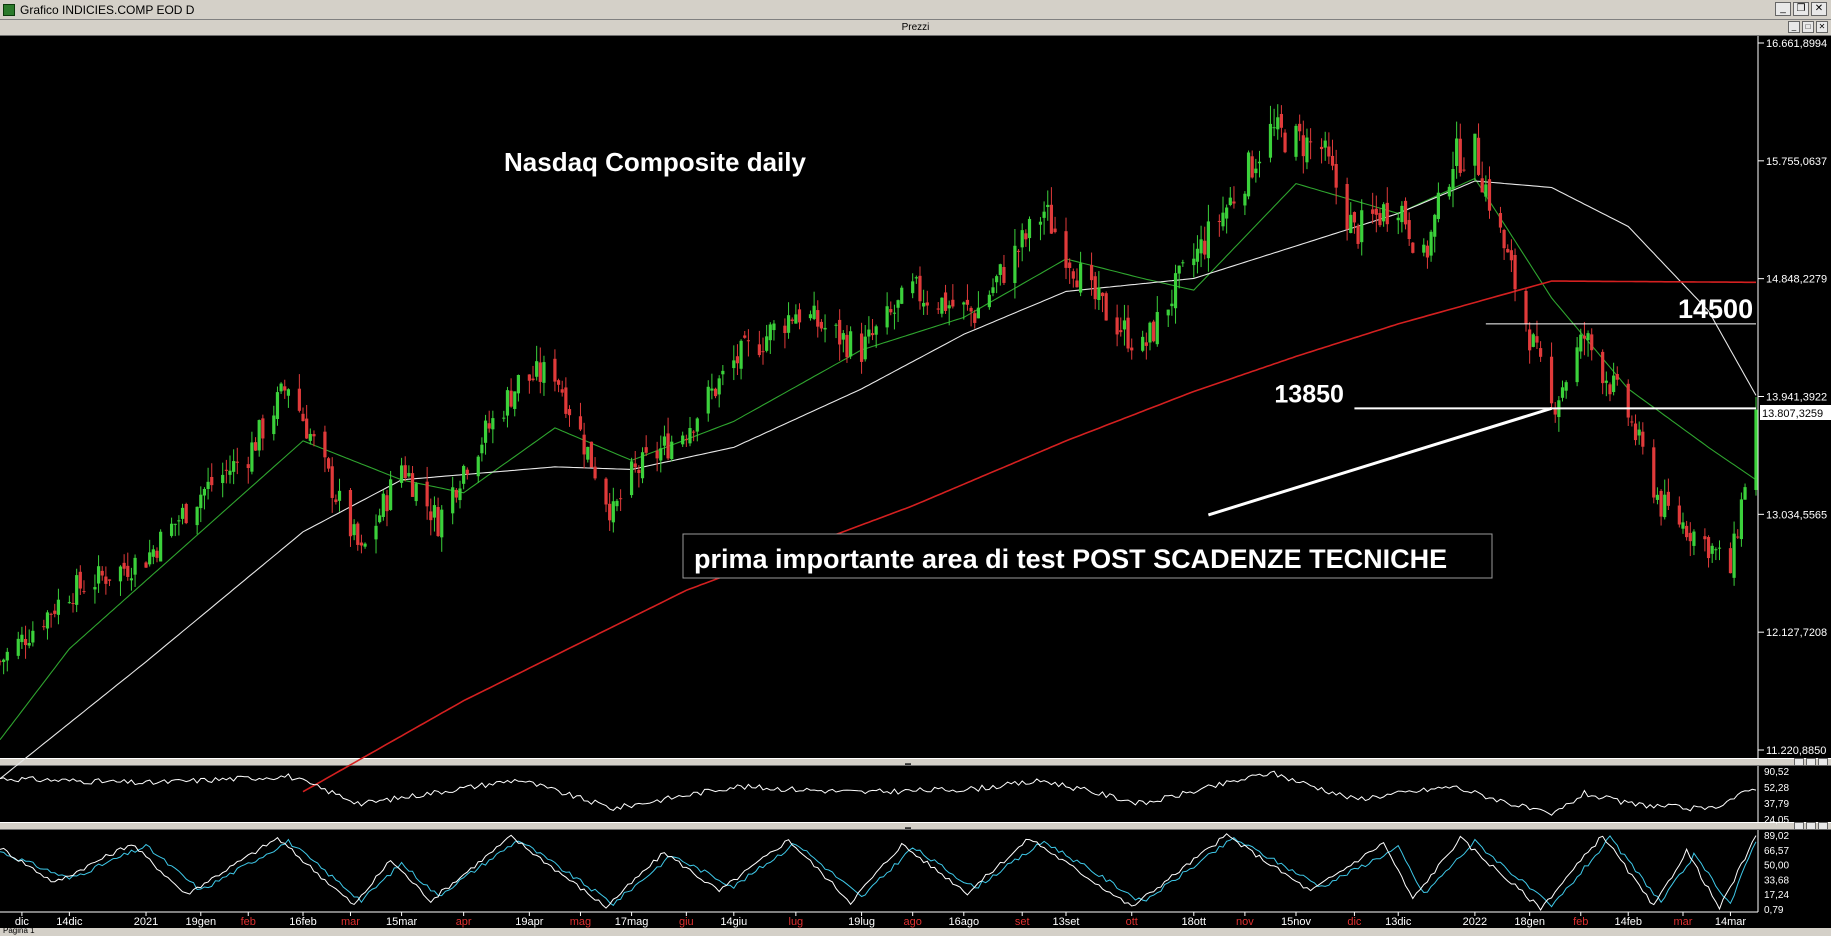  I want to click on splitter-2-close-icon, so click(1823, 826).